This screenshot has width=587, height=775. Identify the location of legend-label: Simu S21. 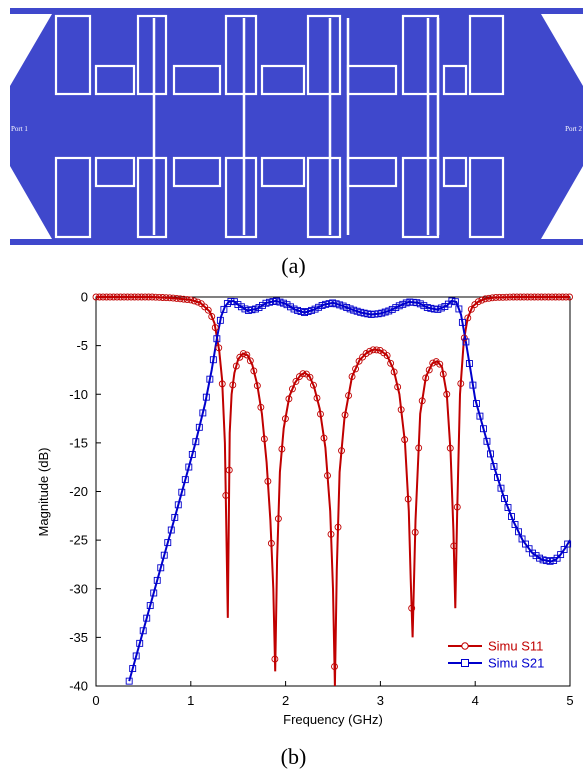
(516, 663).